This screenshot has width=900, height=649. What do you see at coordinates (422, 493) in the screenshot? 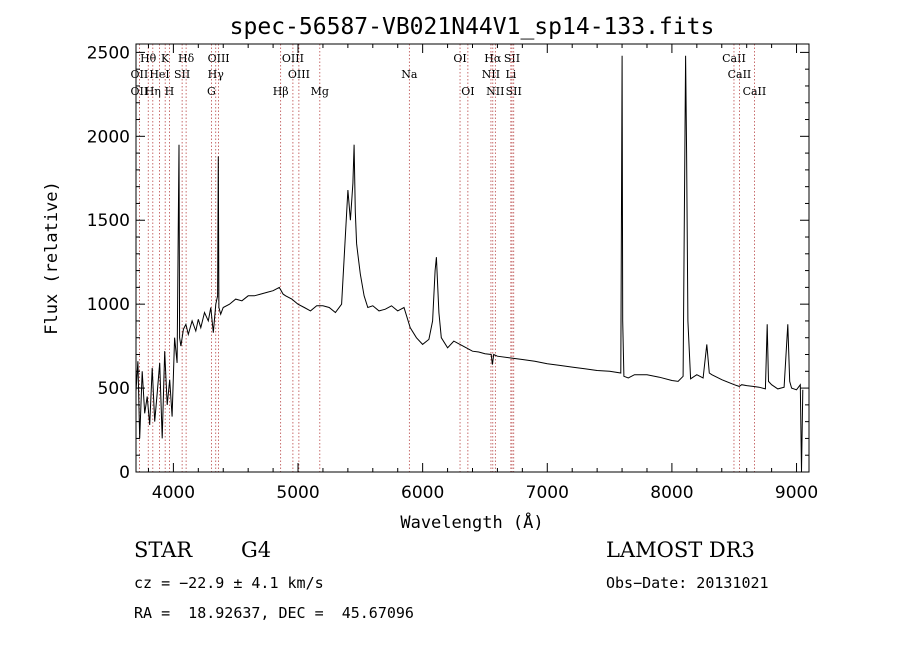
I see `x-tick-label: 6000` at bounding box center [422, 493].